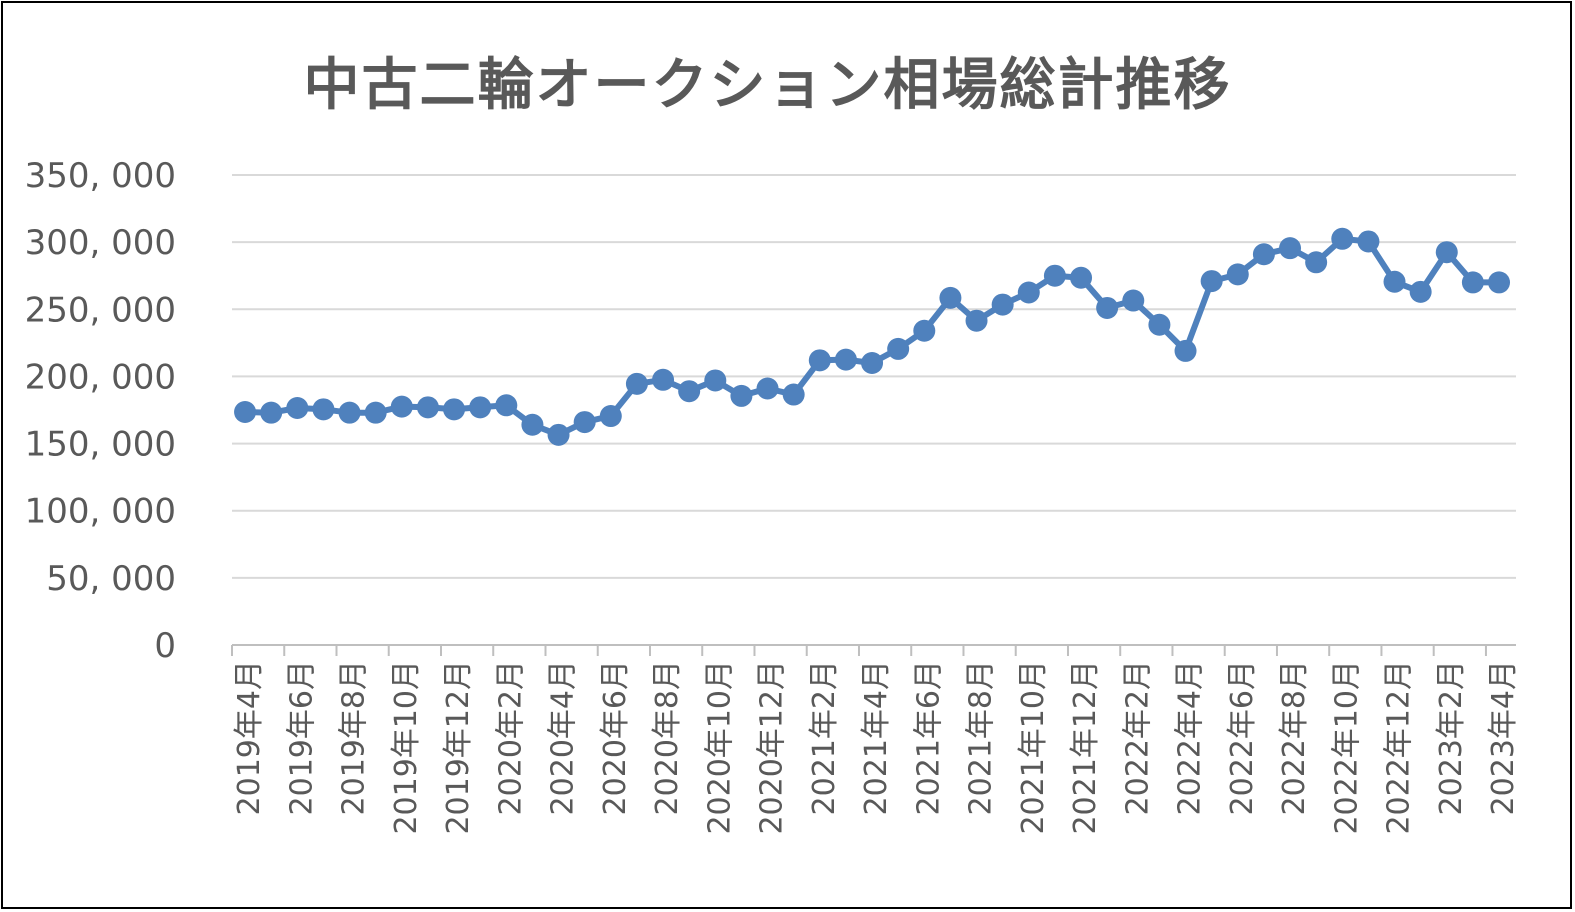  I want to click on x-tick-label: 2022年2月, so click(1137, 737).